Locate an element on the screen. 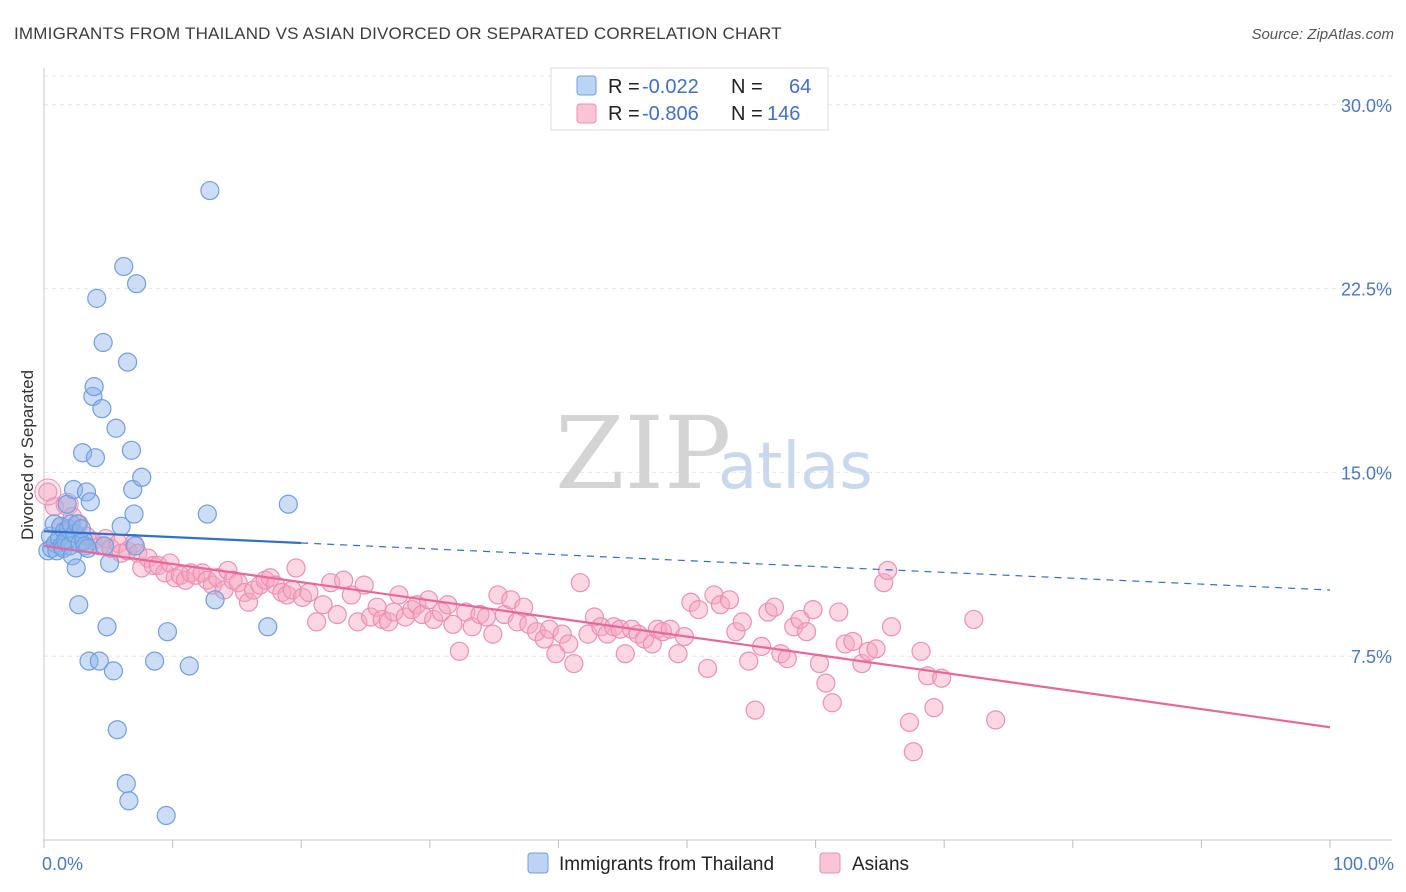 The image size is (1406, 892). legend-n-label-asians: N = is located at coordinates (747, 114).